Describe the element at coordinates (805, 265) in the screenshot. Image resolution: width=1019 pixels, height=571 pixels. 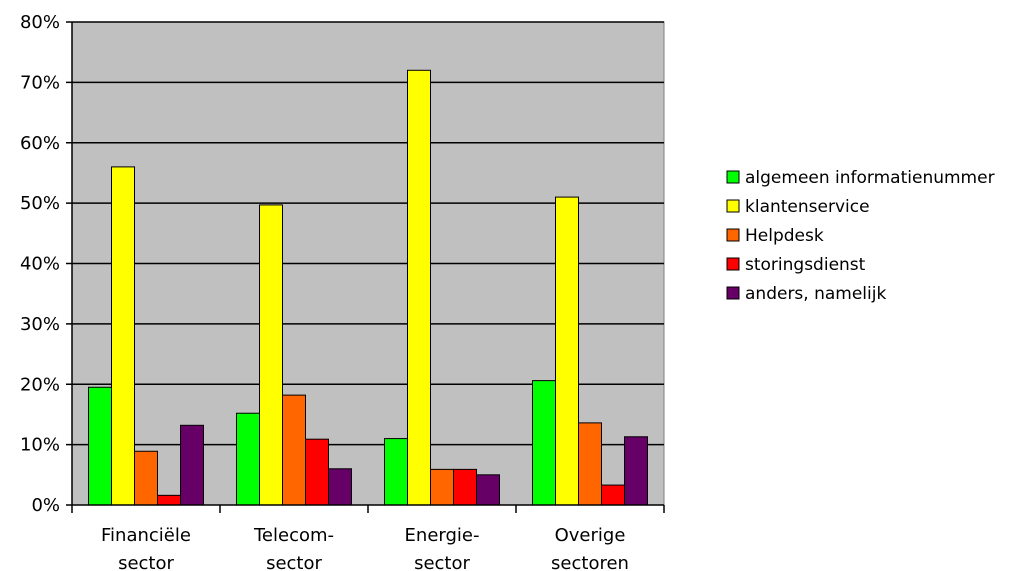
I see `legend-label: storingsdienst` at that location.